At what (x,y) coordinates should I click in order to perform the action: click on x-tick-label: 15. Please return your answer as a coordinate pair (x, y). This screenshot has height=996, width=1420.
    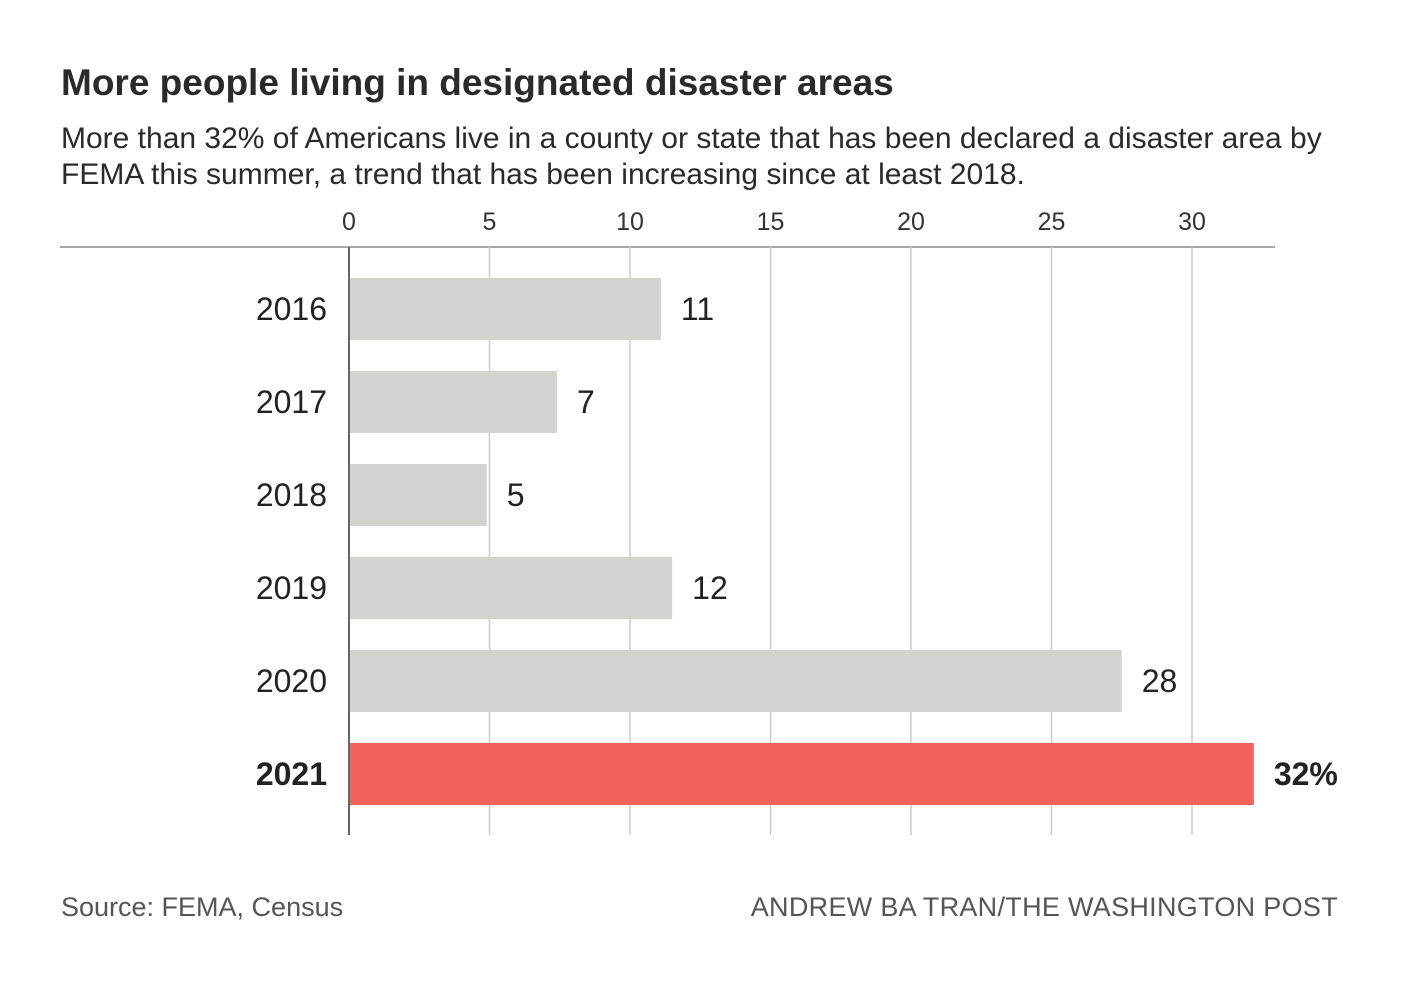
    Looking at the image, I should click on (771, 222).